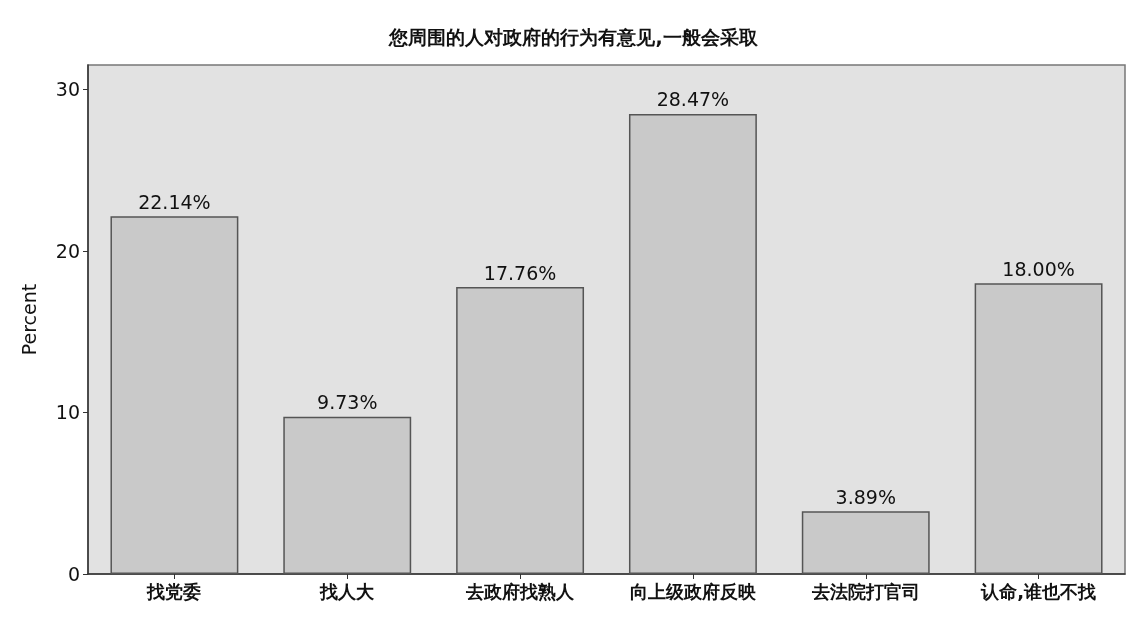 This screenshot has height=631, width=1147. Describe the element at coordinates (520, 591) in the screenshot. I see `x-tick-label: 去政府找熟人` at that location.